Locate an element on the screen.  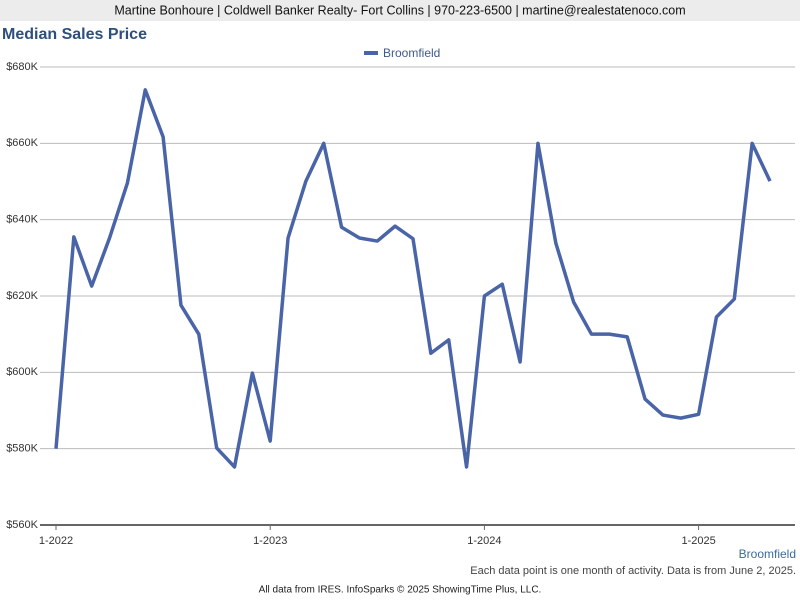
header-bar is located at coordinates (400, 10).